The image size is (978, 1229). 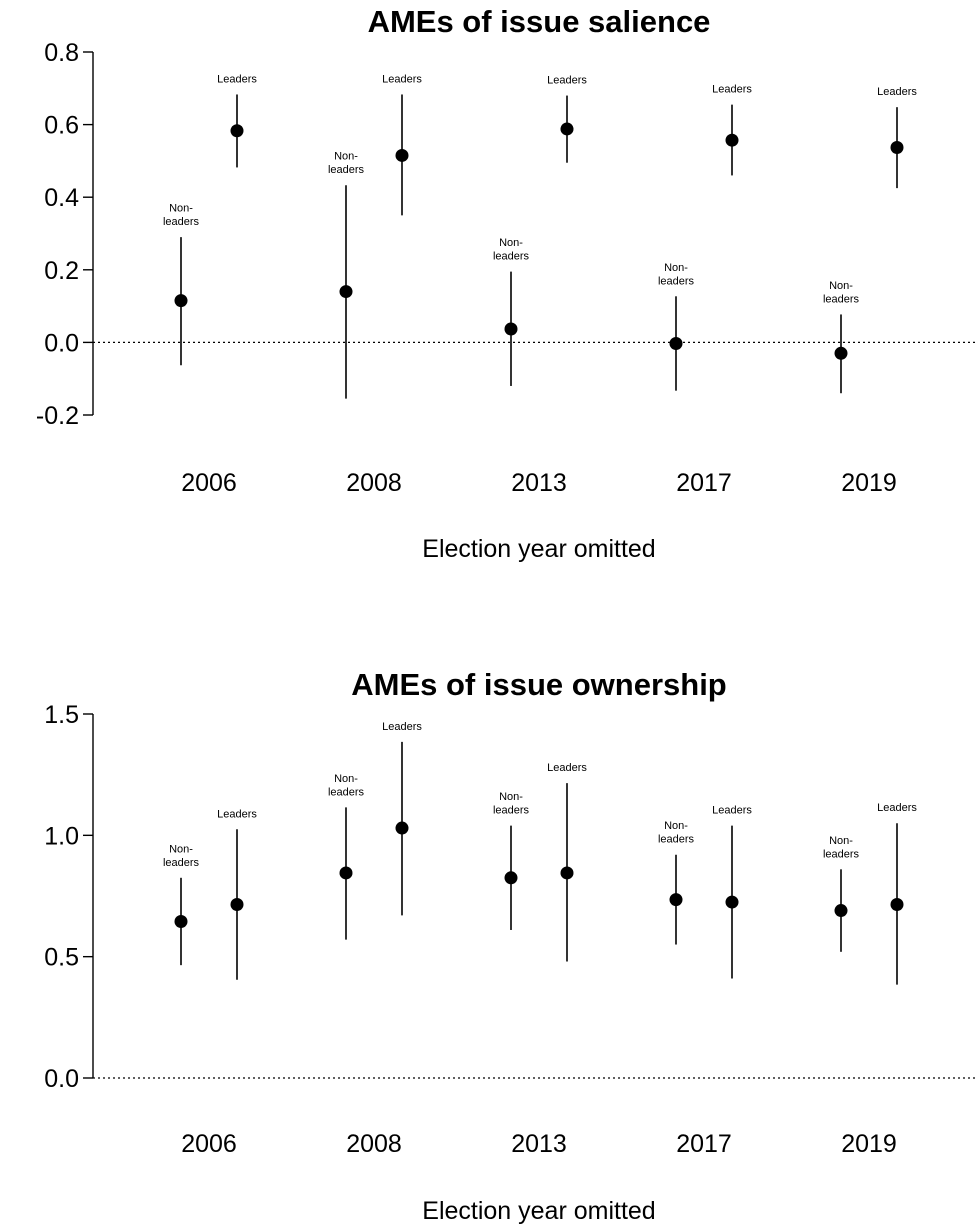 What do you see at coordinates (61, 271) in the screenshot?
I see `y-tick-label: 0.2` at bounding box center [61, 271].